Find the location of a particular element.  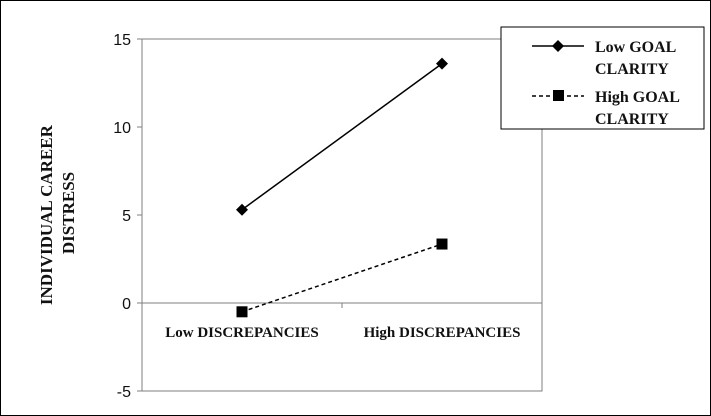

y-tick-label: 10 is located at coordinates (122, 128).